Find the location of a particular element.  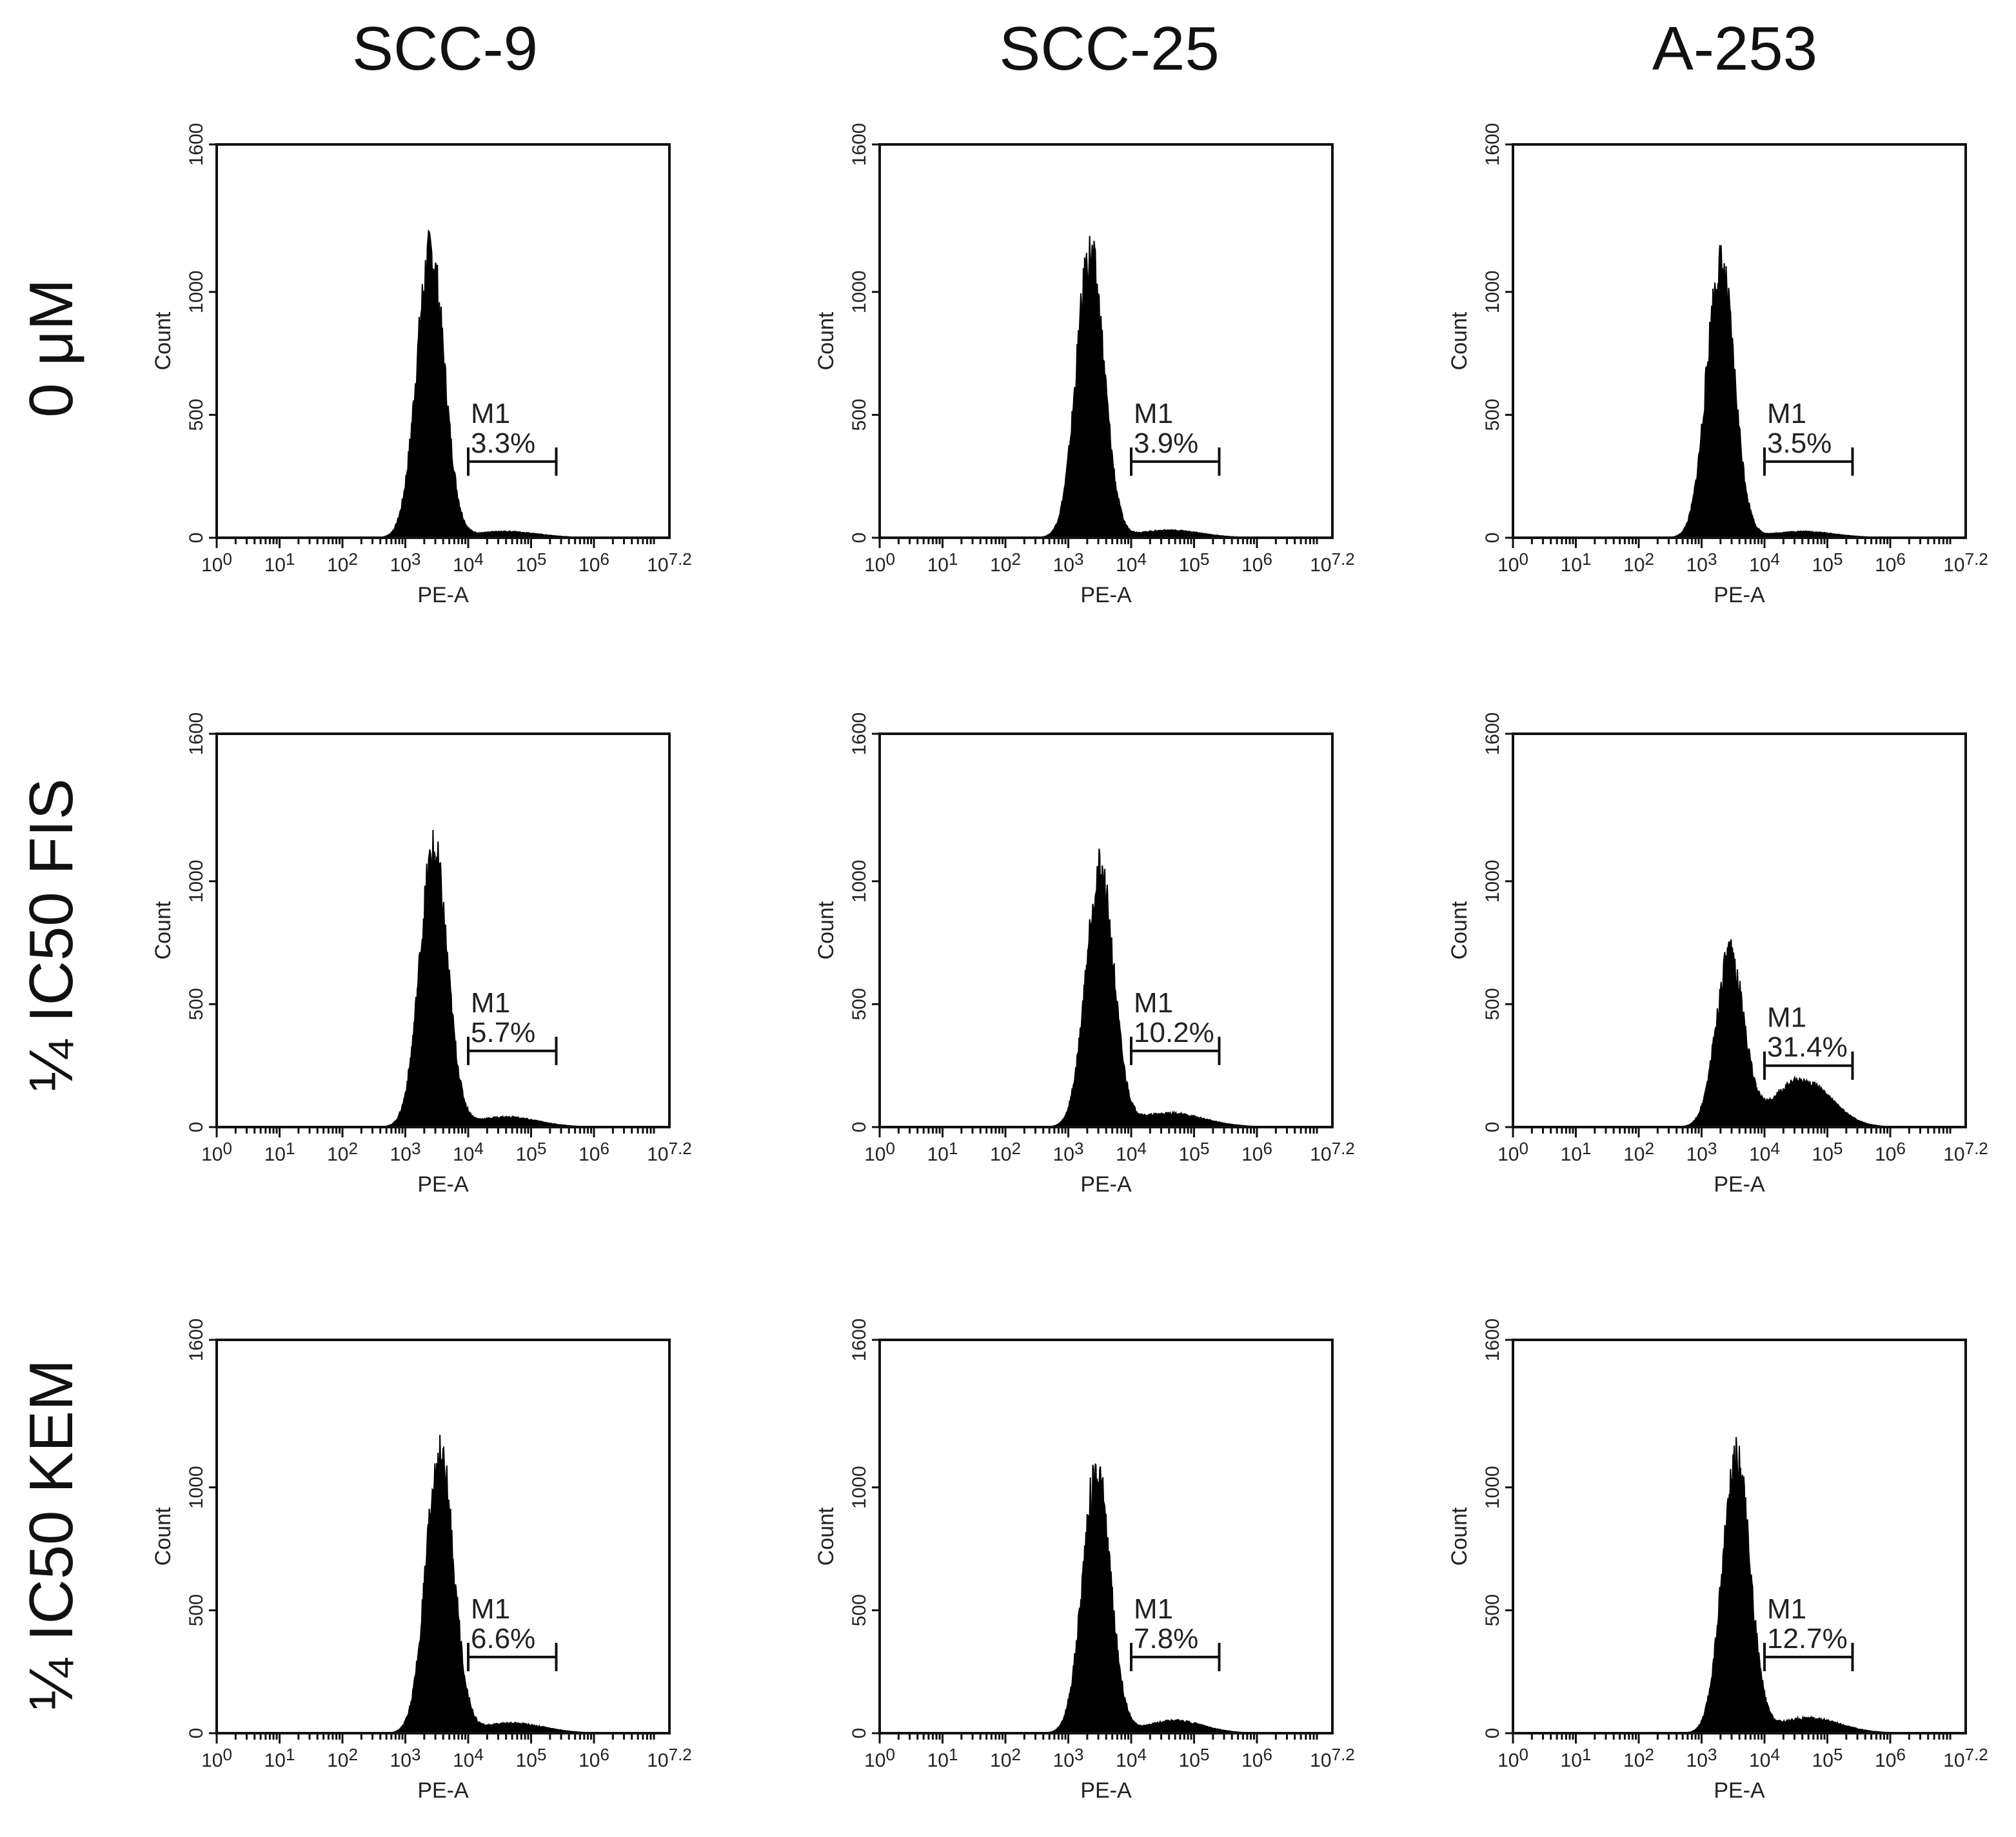

row-title-quarter-ic50-kem: ¼ IC50 KEM is located at coordinates (51, 1534).